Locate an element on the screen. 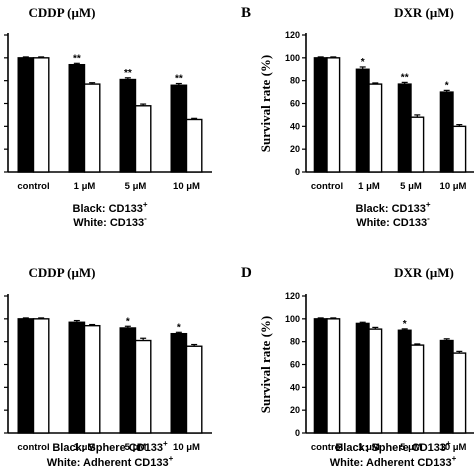  y-tick-label: 20 is located at coordinates (295, 410).